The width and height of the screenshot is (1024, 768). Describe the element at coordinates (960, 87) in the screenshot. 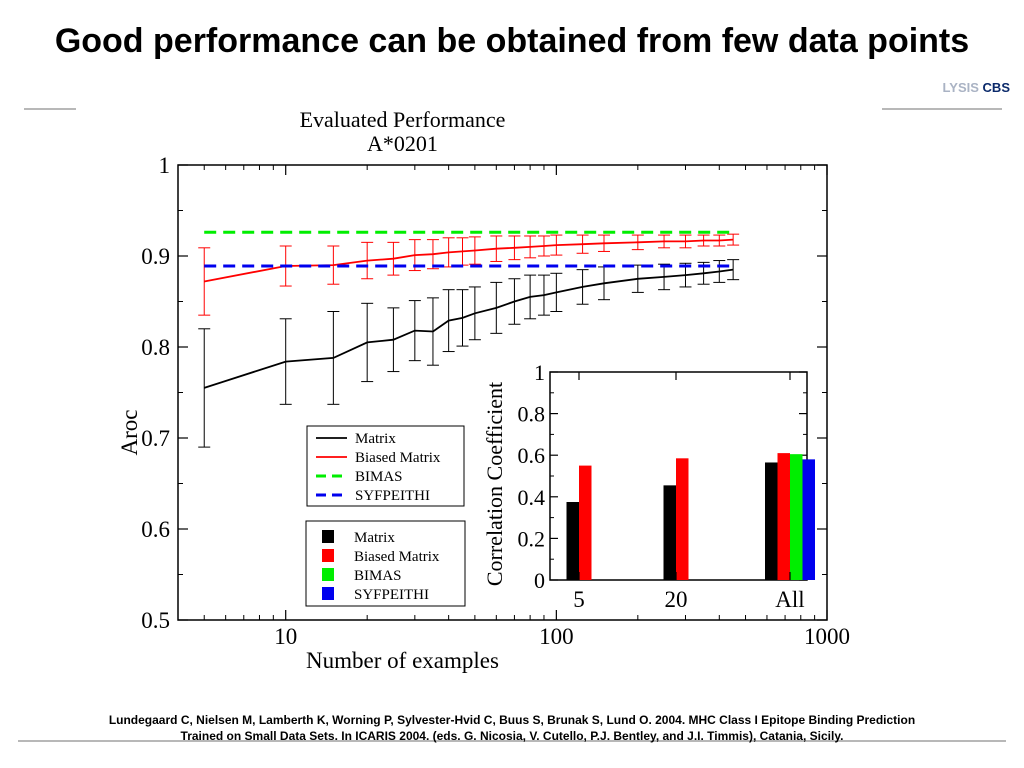

I see `logo-text-lysis: LYSIS` at that location.